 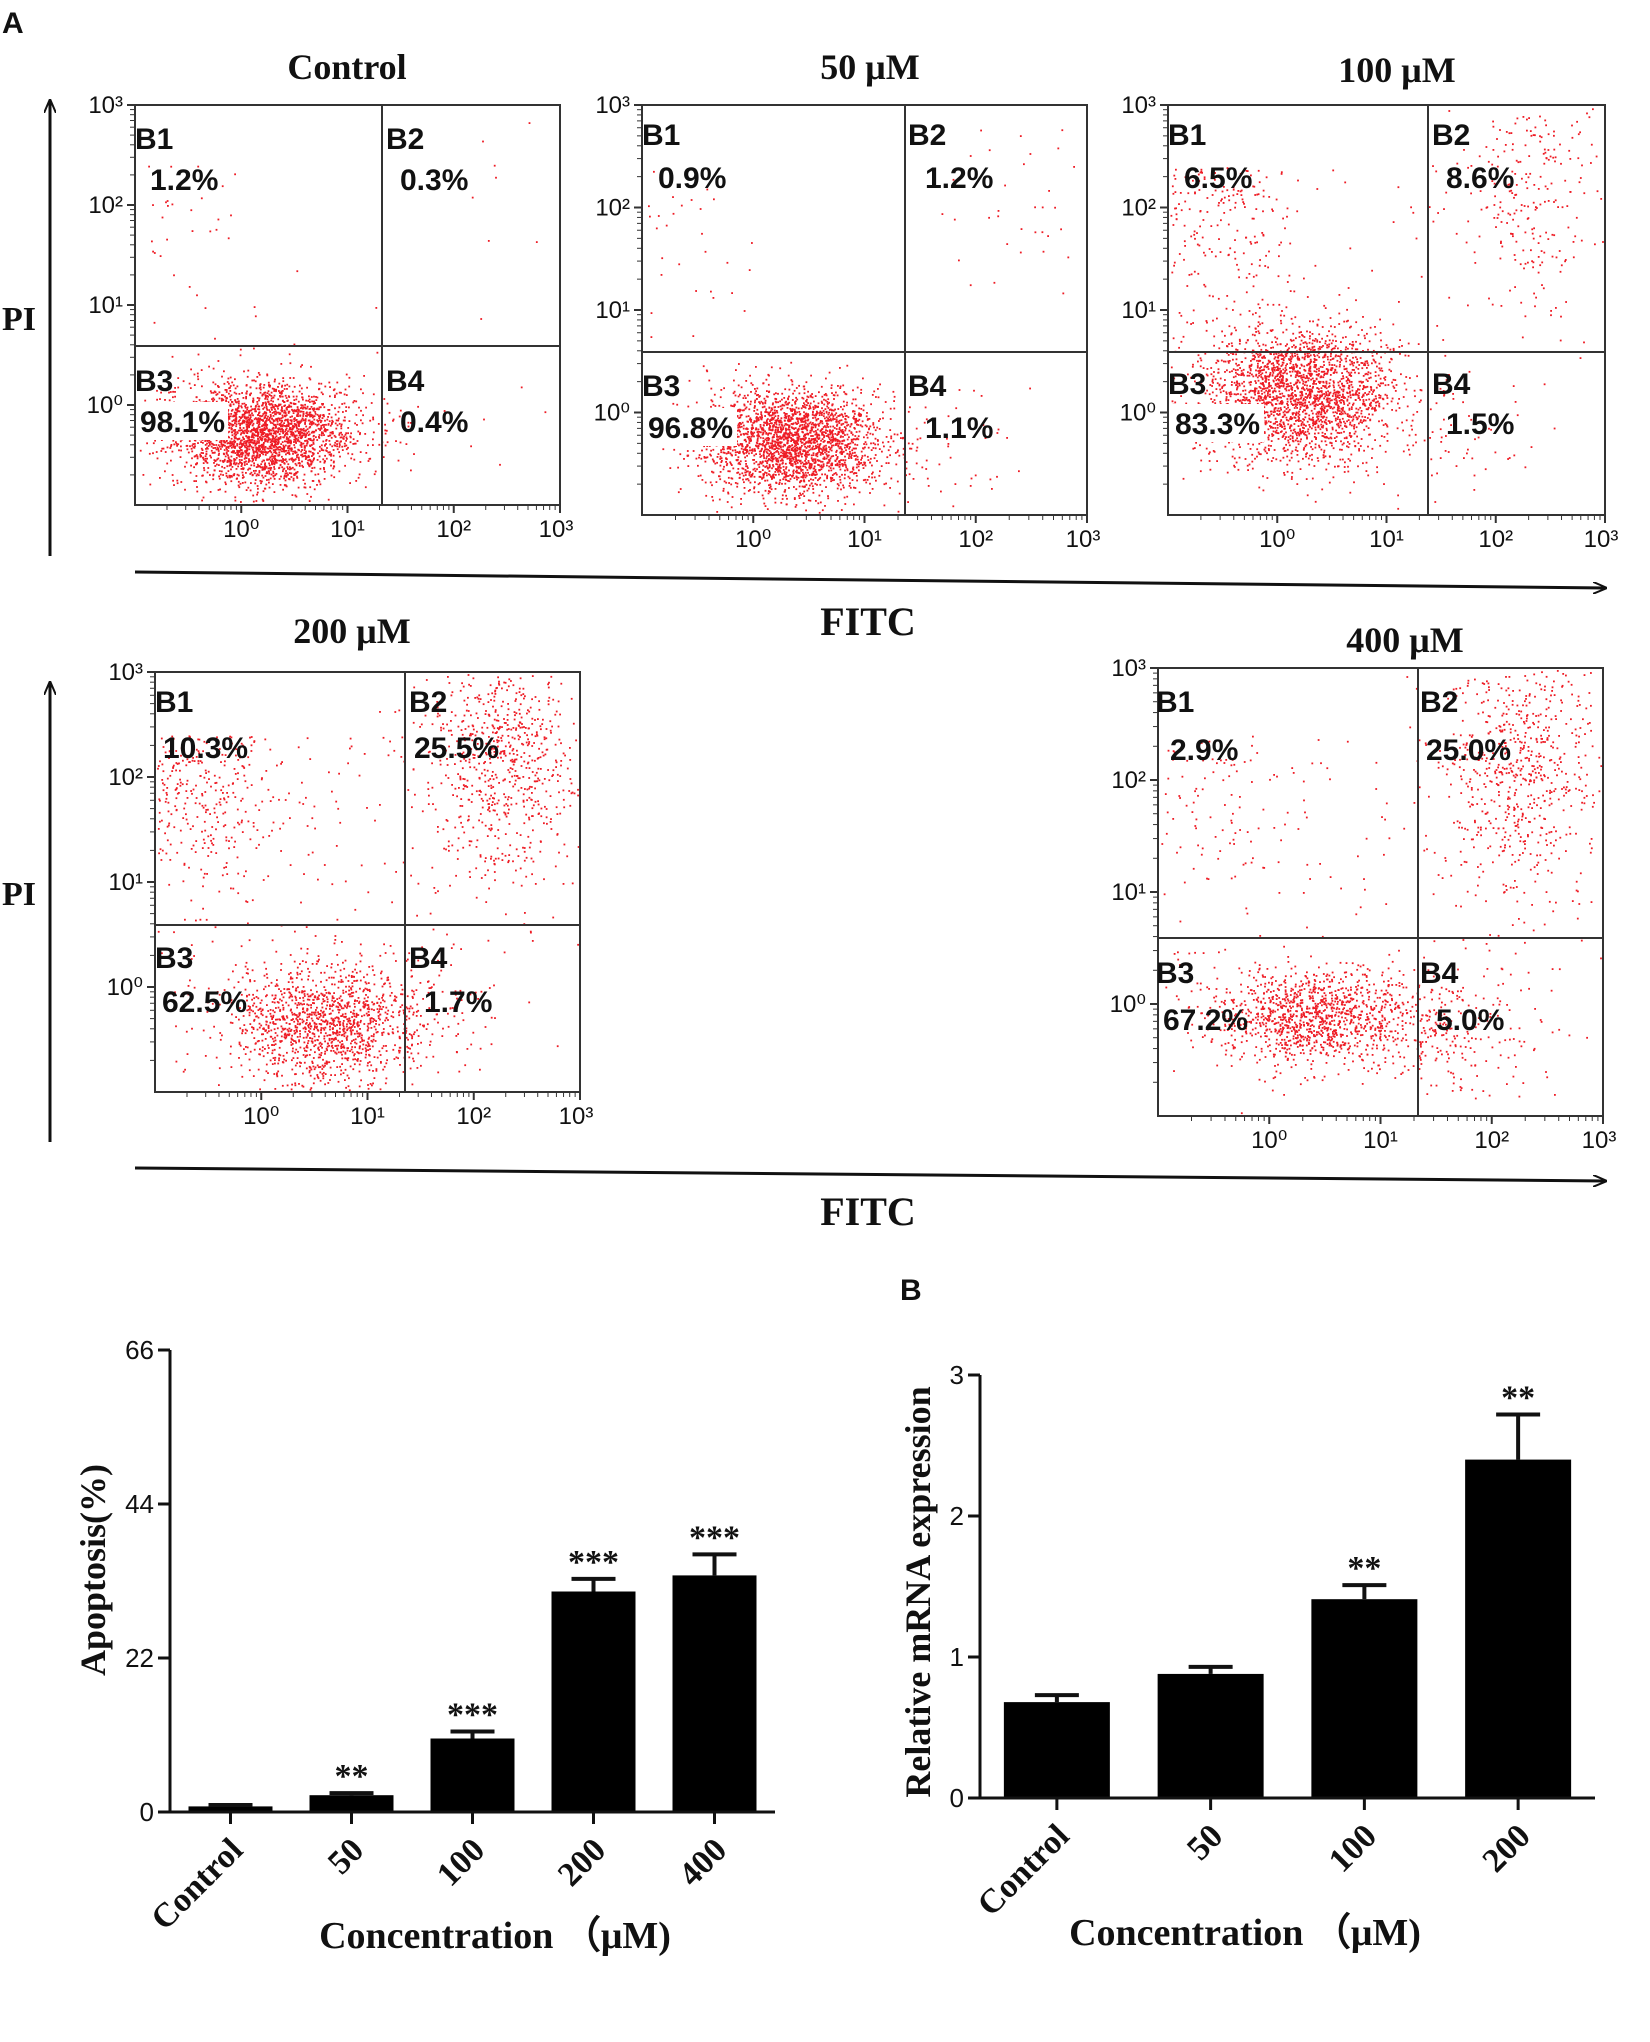 I want to click on y-tick-label: 10⁰, so click(x=105, y=405).